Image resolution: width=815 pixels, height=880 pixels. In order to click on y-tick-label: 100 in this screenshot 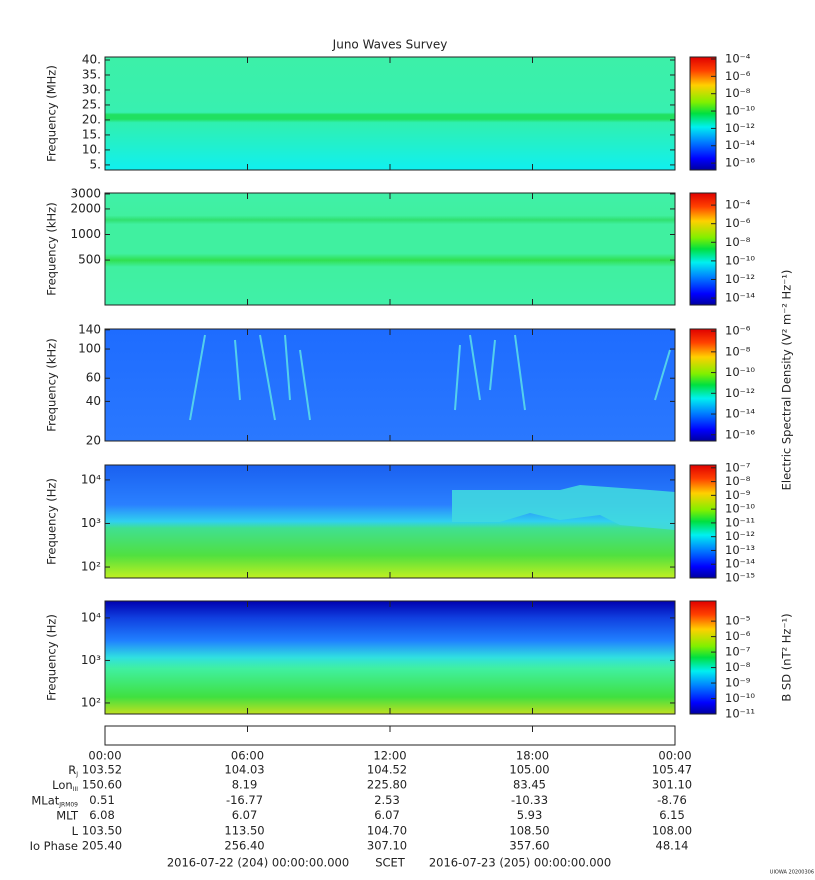, I will do `click(89, 349)`.